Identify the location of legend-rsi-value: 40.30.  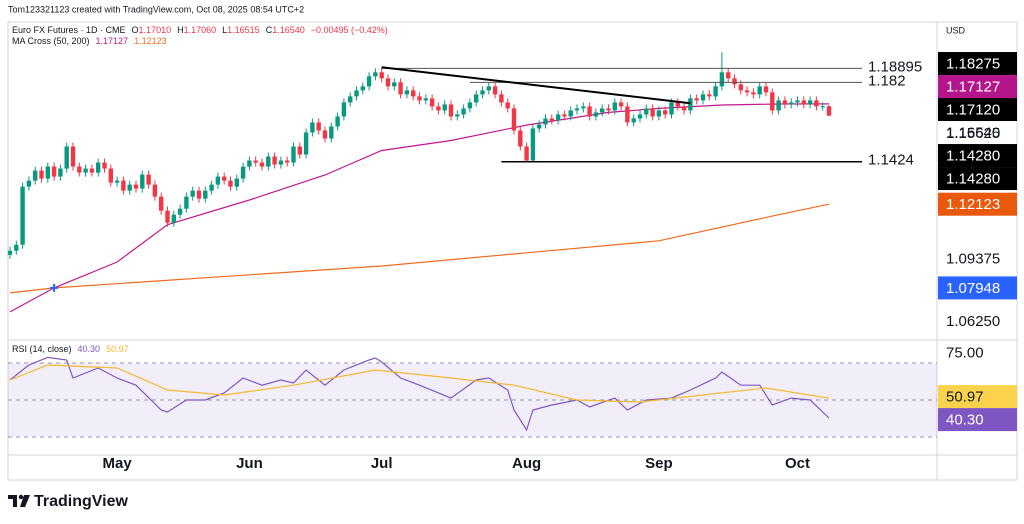
(89, 349).